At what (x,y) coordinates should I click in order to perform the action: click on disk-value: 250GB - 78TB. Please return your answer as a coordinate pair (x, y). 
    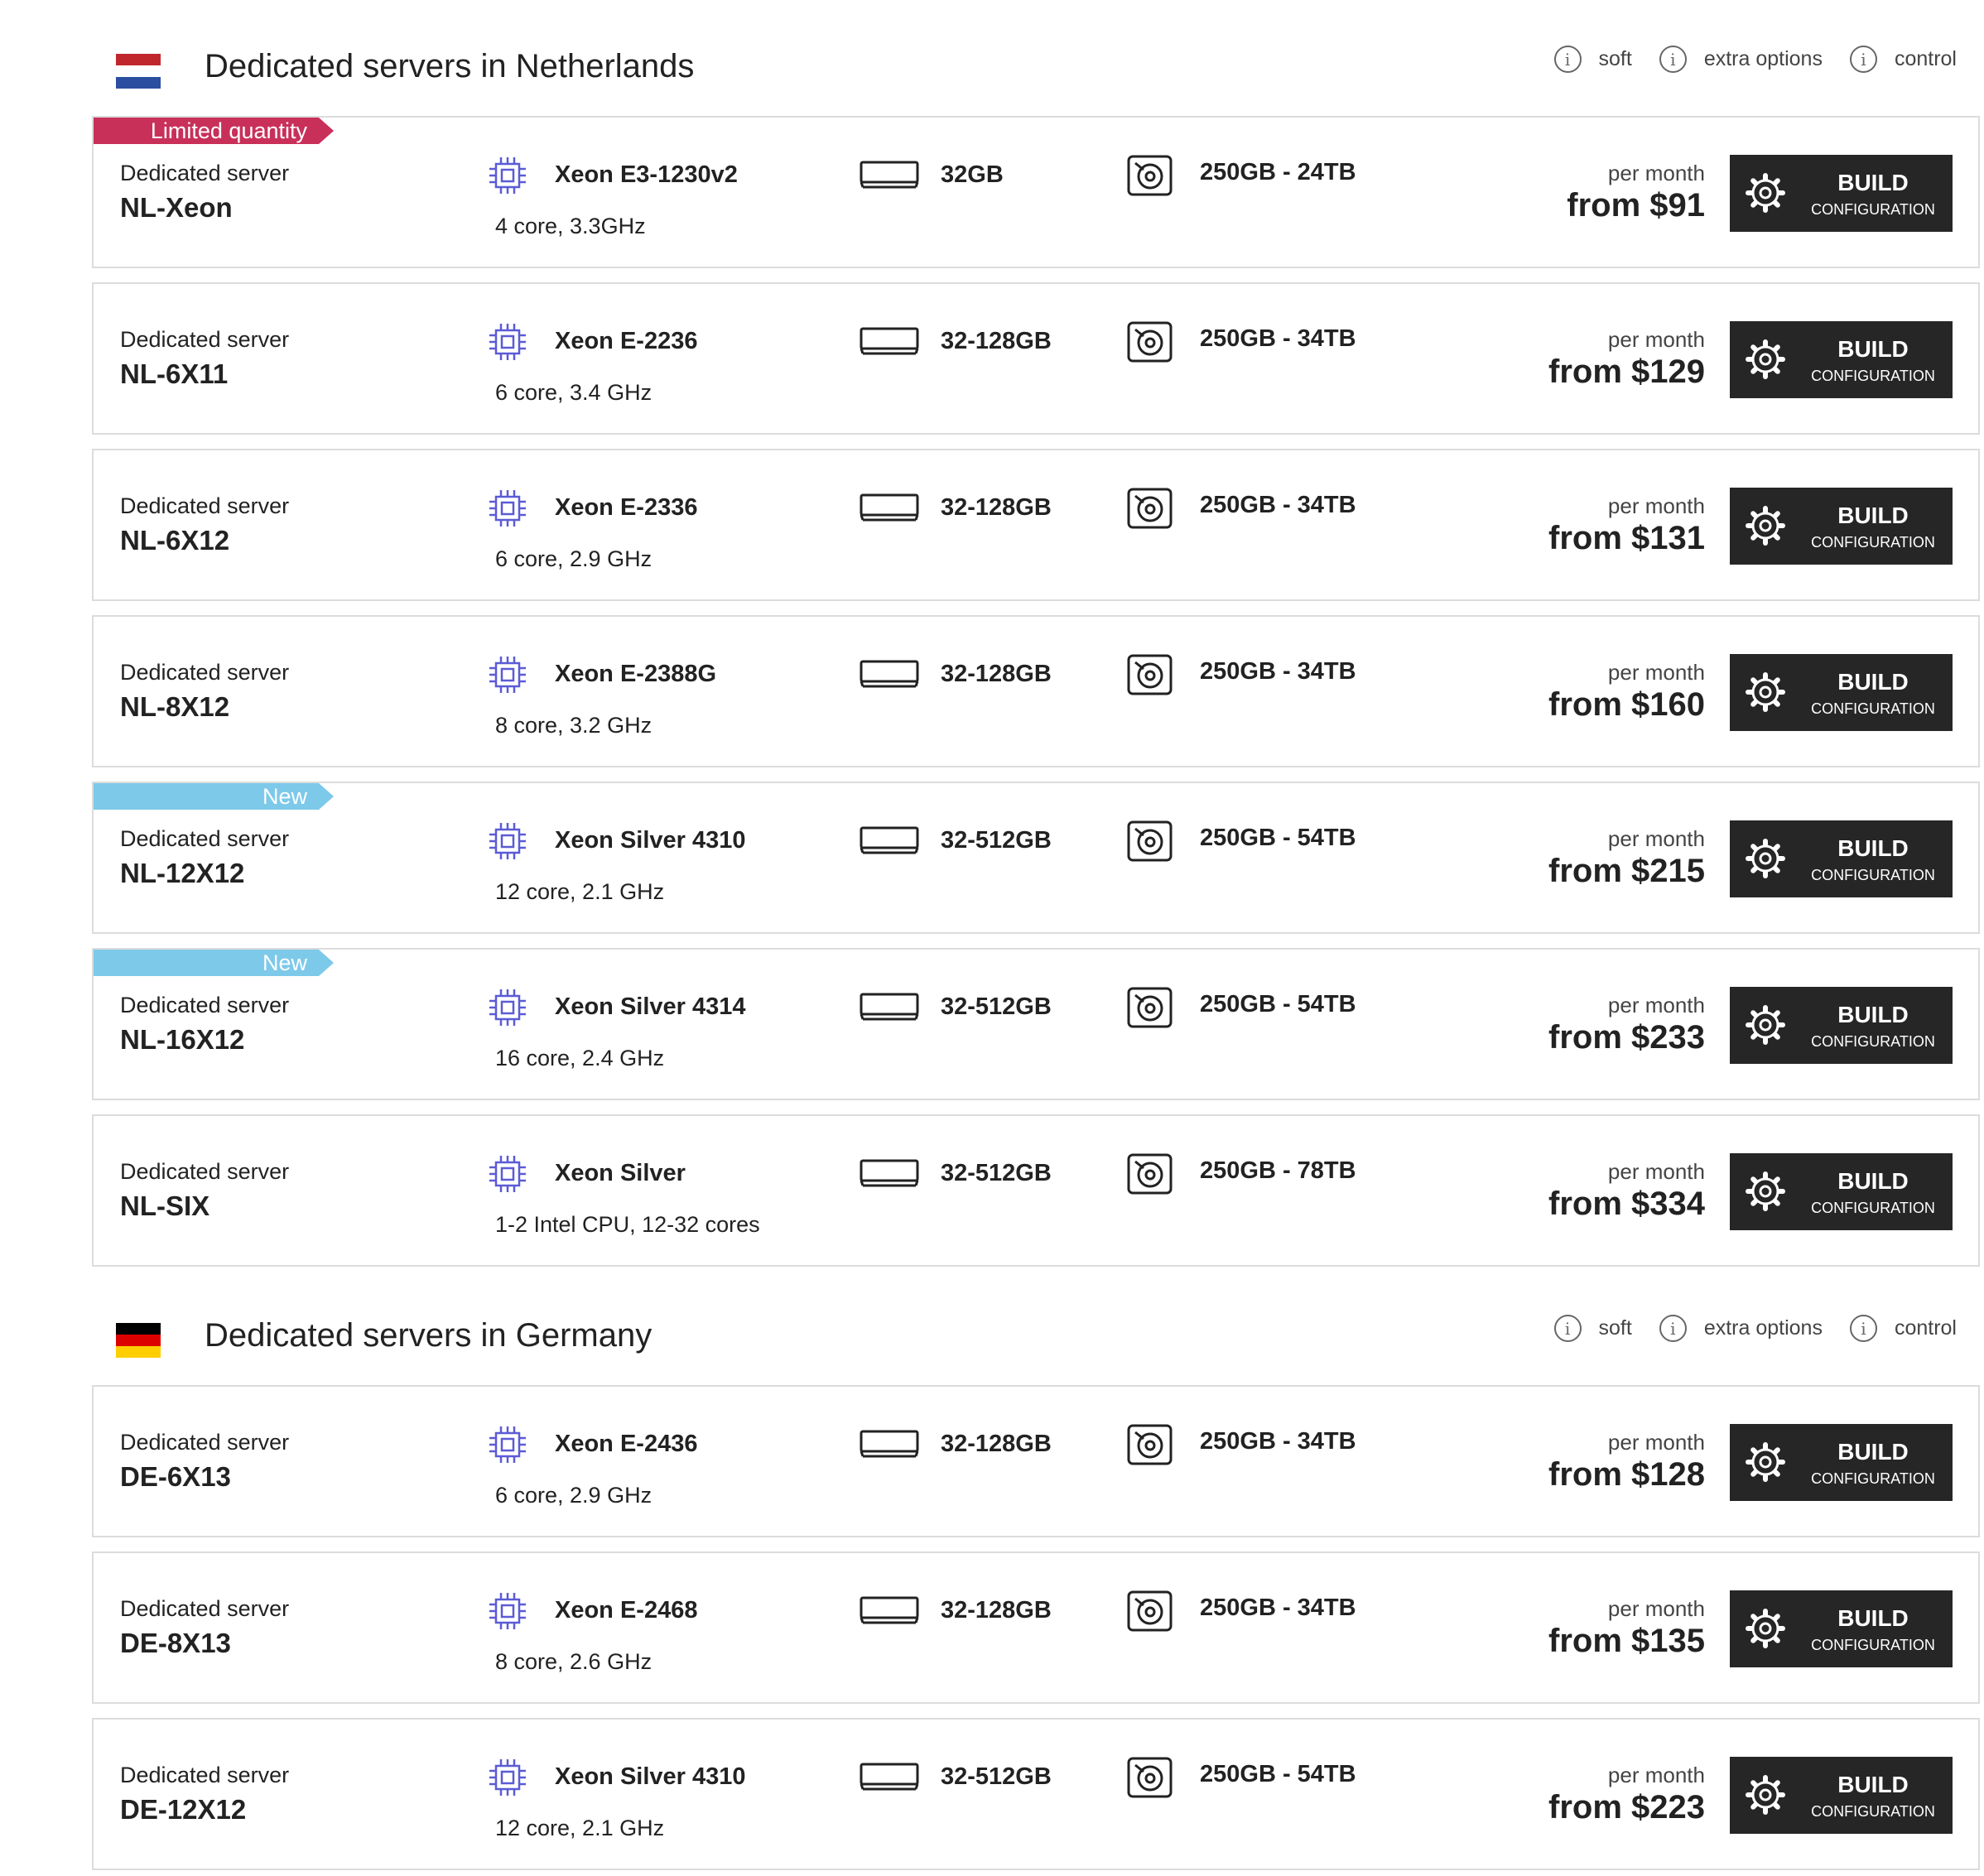
    Looking at the image, I should click on (1278, 1171).